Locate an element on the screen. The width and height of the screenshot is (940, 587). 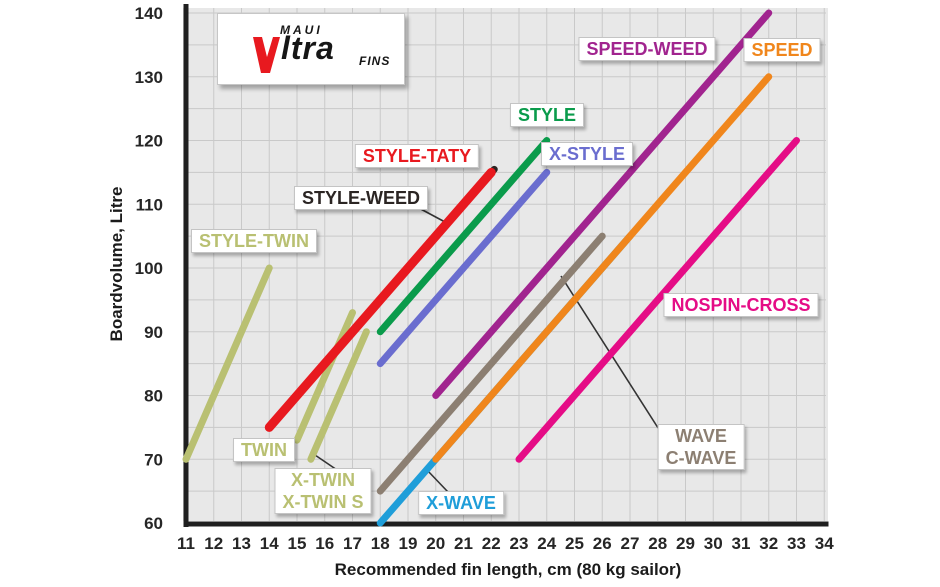
x-tick-label: 20 is located at coordinates (435, 543).